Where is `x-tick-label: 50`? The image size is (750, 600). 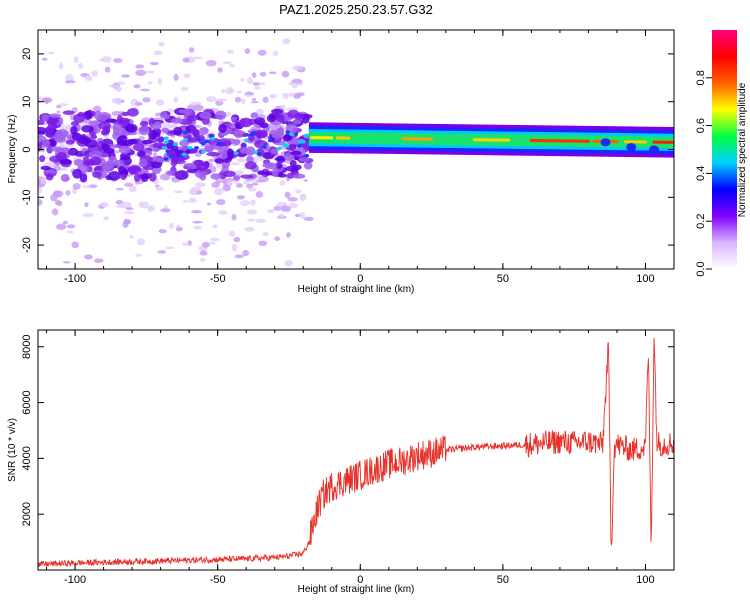
x-tick-label: 50 is located at coordinates (503, 580).